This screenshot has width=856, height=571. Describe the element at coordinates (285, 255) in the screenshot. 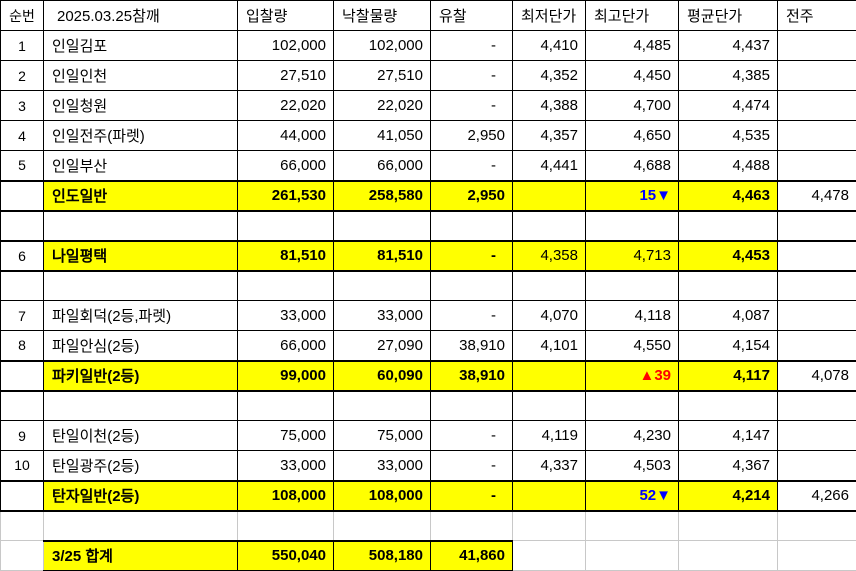

I see `cell-bid: 81,510` at that location.